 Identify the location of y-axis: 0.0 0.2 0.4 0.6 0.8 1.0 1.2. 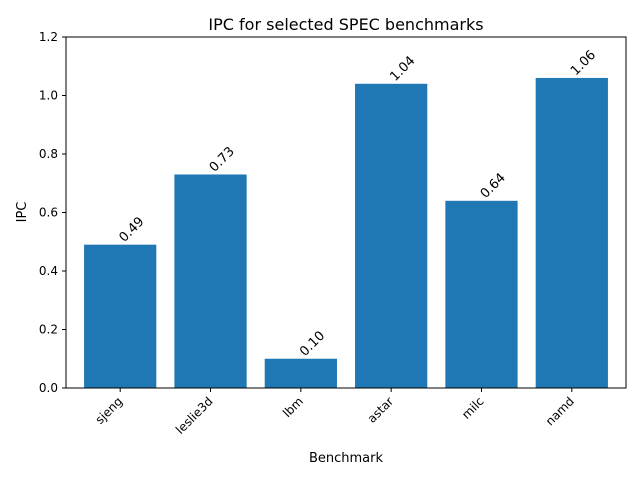
(52, 212).